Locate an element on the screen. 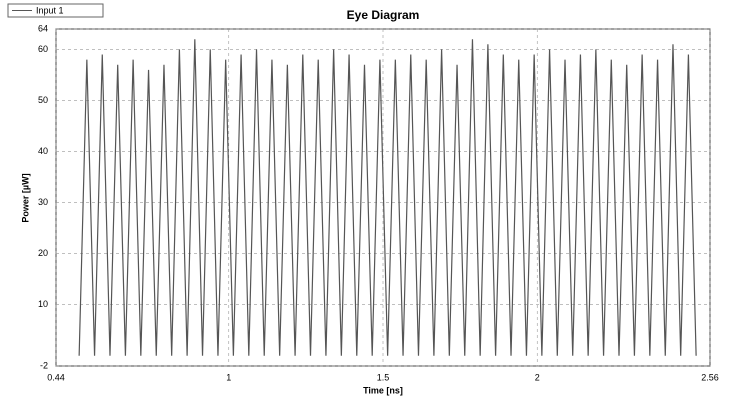  x-tick-label: 0.44 is located at coordinates (56, 377).